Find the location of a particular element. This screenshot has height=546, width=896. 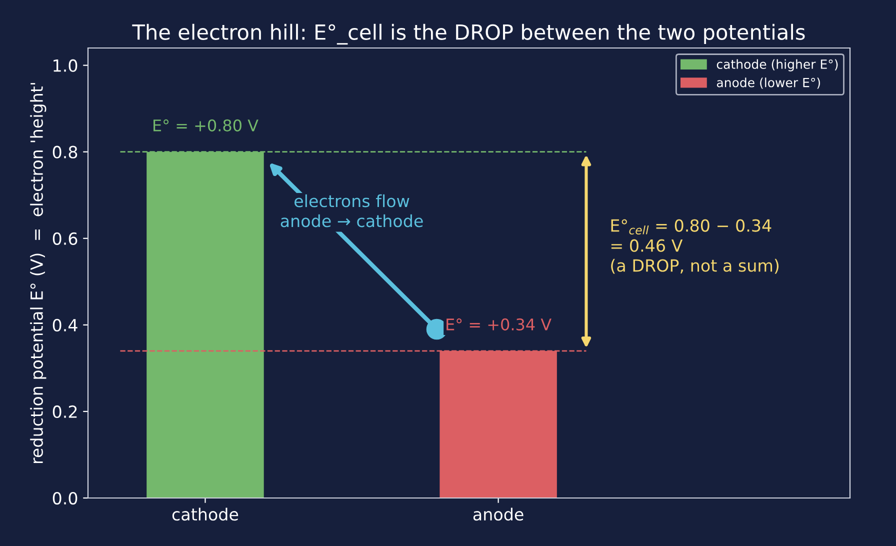

ref-line-label: E° = +0.34 V is located at coordinates (499, 324).